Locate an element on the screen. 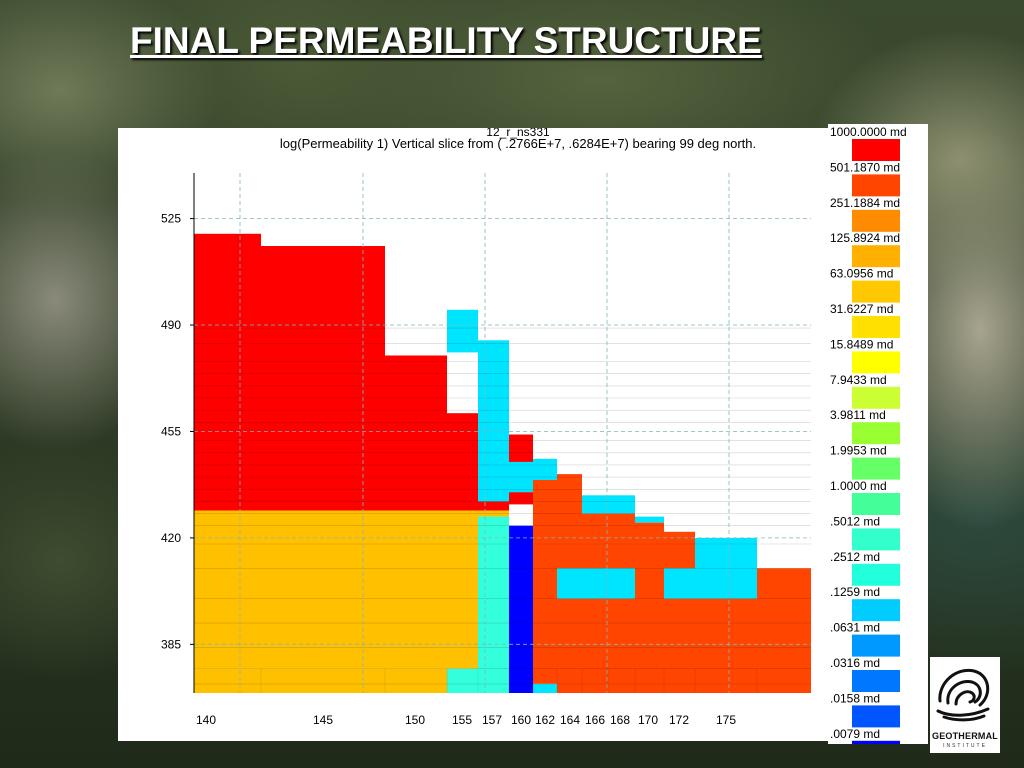 The width and height of the screenshot is (1024, 768). legend-label: .1259 md is located at coordinates (855, 592).